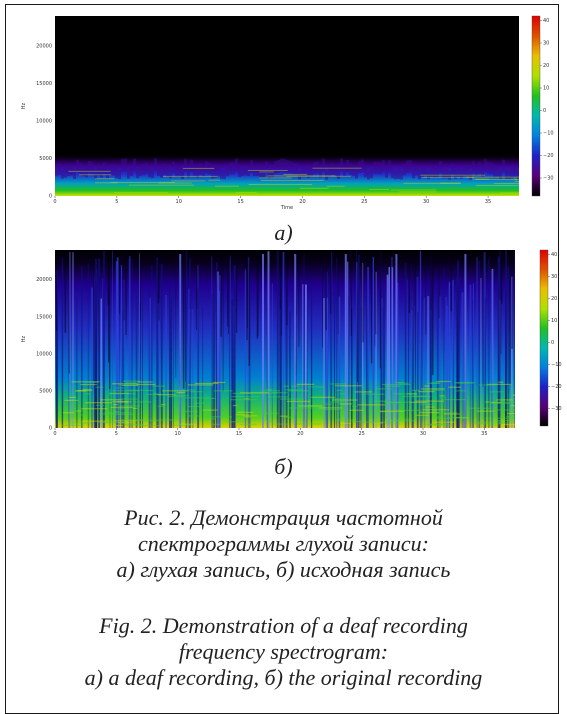  I want to click on caption-ru-line-1: Рис. 2. Демонстрация частотной, so click(283, 517).